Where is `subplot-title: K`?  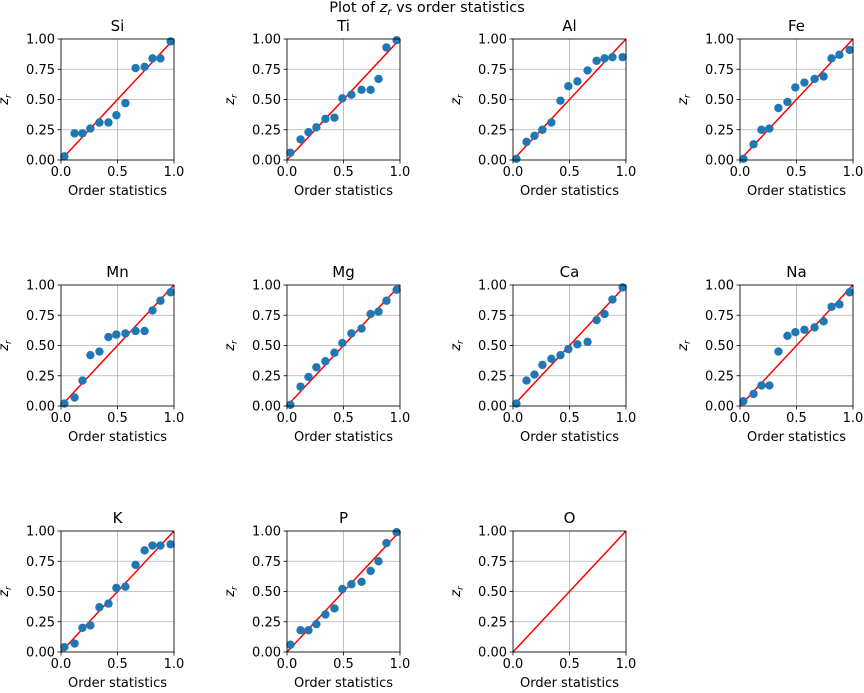 subplot-title: K is located at coordinates (118, 518).